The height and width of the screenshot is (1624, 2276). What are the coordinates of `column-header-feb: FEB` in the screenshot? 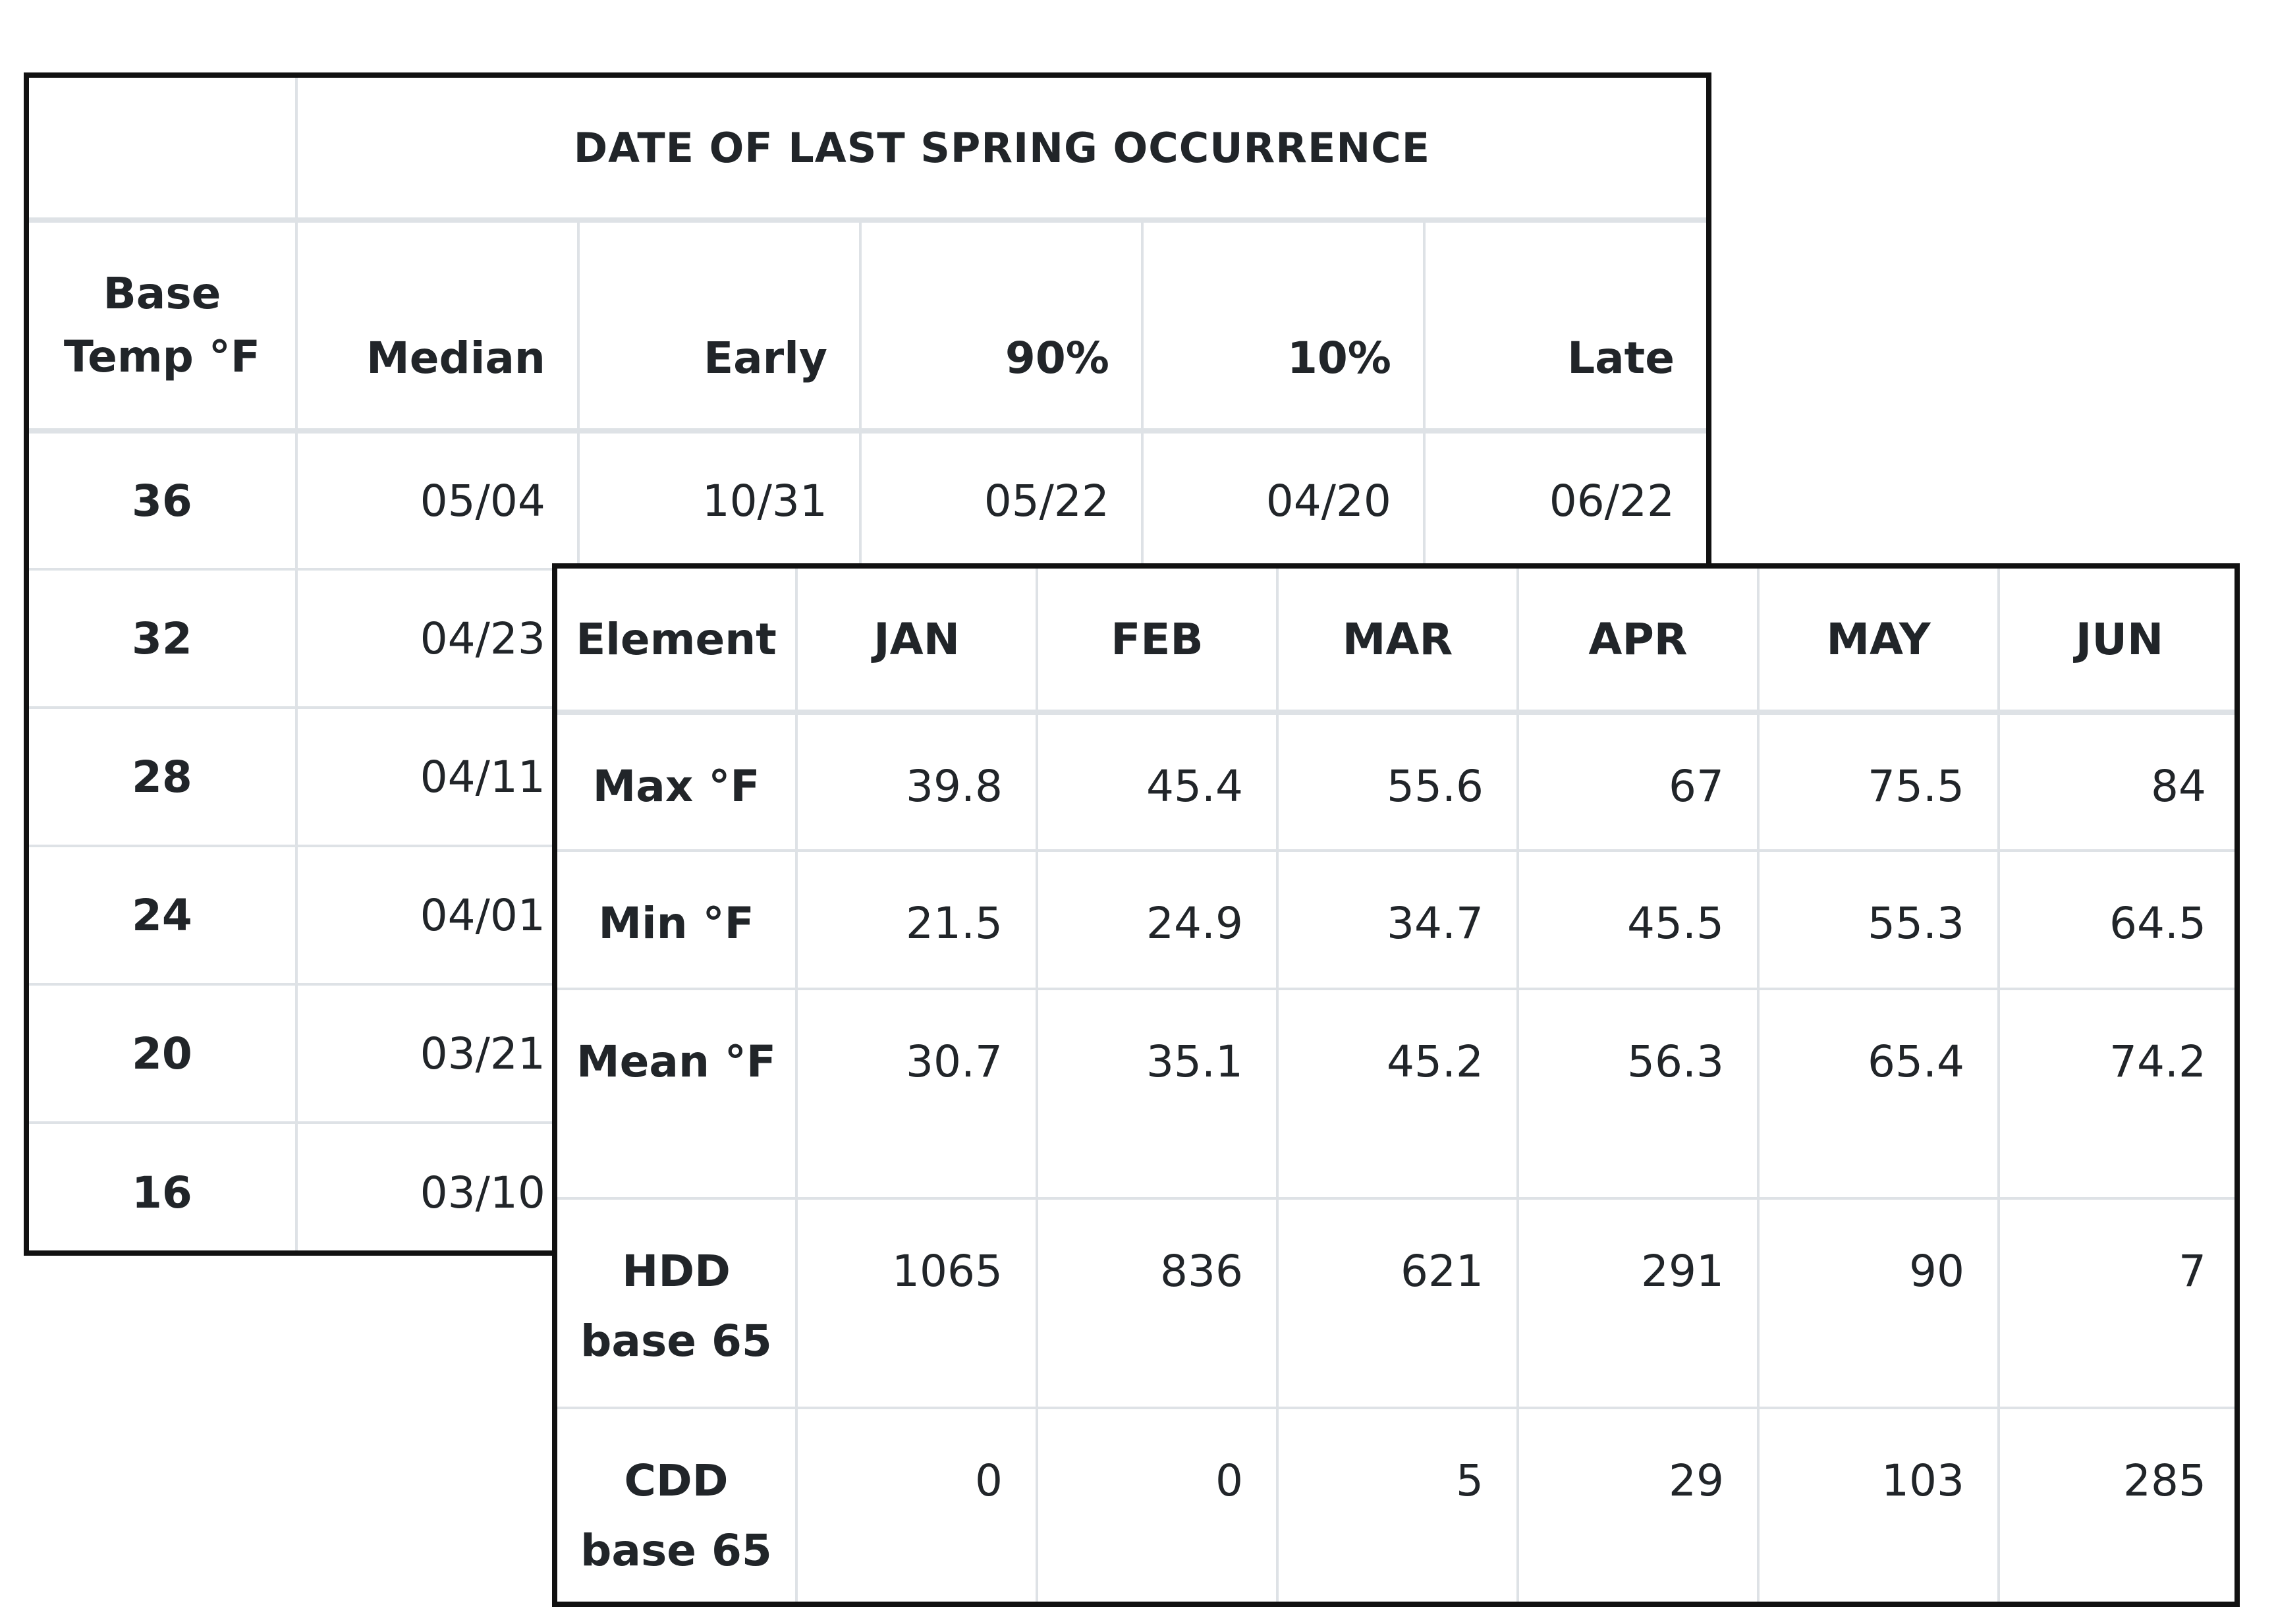 It's located at (1157, 642).